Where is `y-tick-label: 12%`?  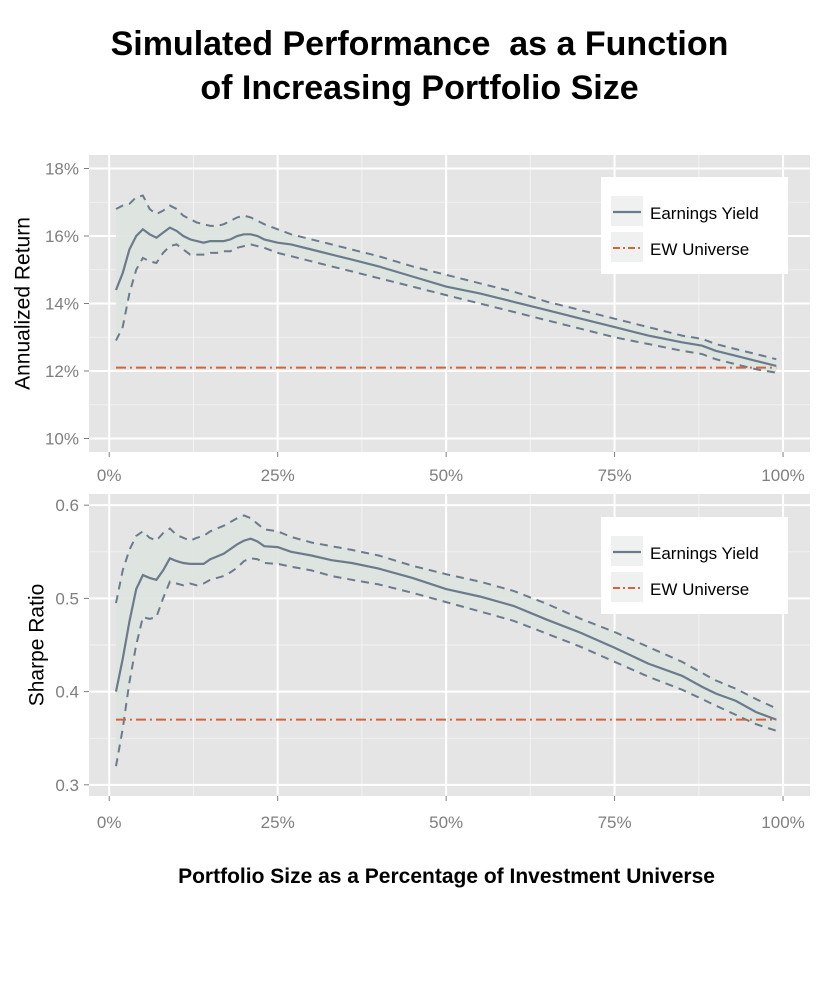
y-tick-label: 12% is located at coordinates (62, 371).